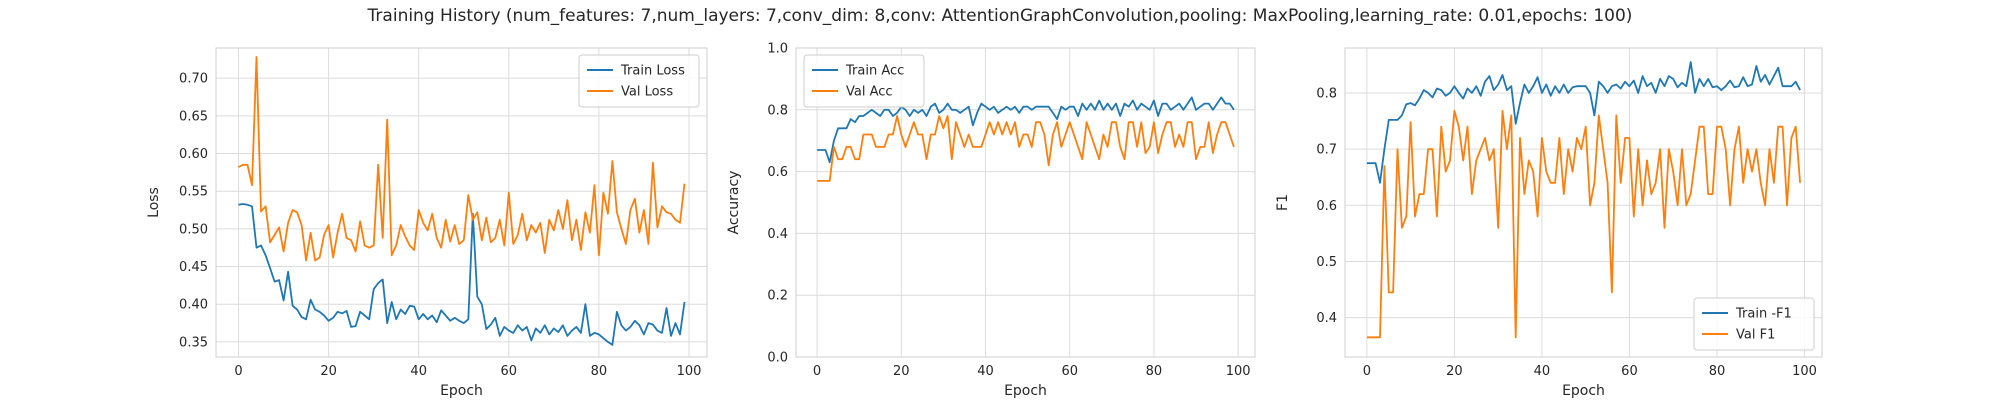  Describe the element at coordinates (193, 229) in the screenshot. I see `y-tick-label: 0.50` at that location.